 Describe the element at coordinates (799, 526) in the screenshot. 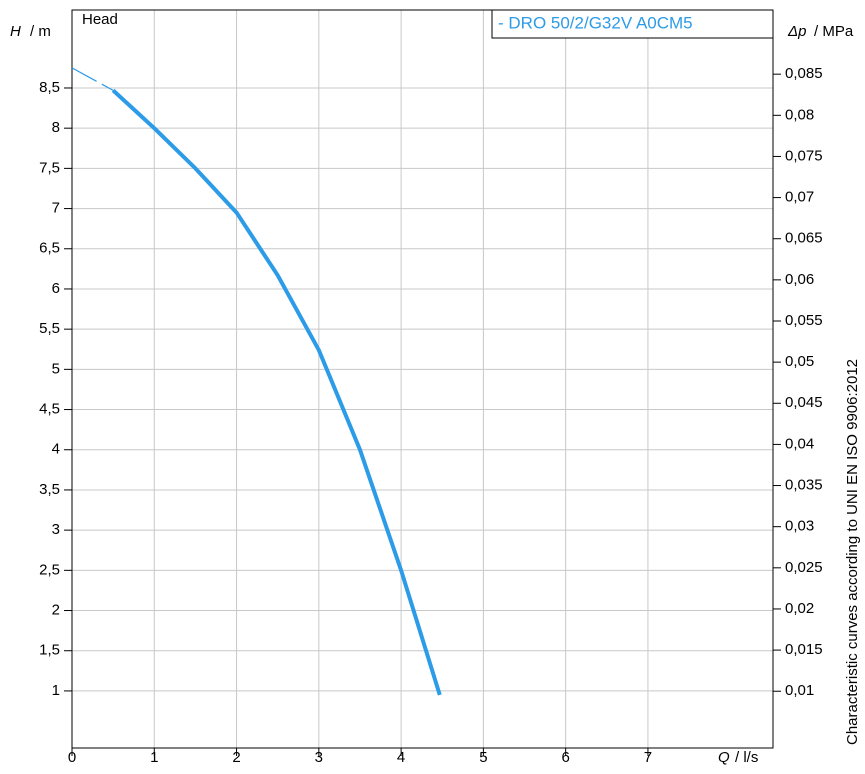

I see `y2-tick-label: 0,03` at that location.